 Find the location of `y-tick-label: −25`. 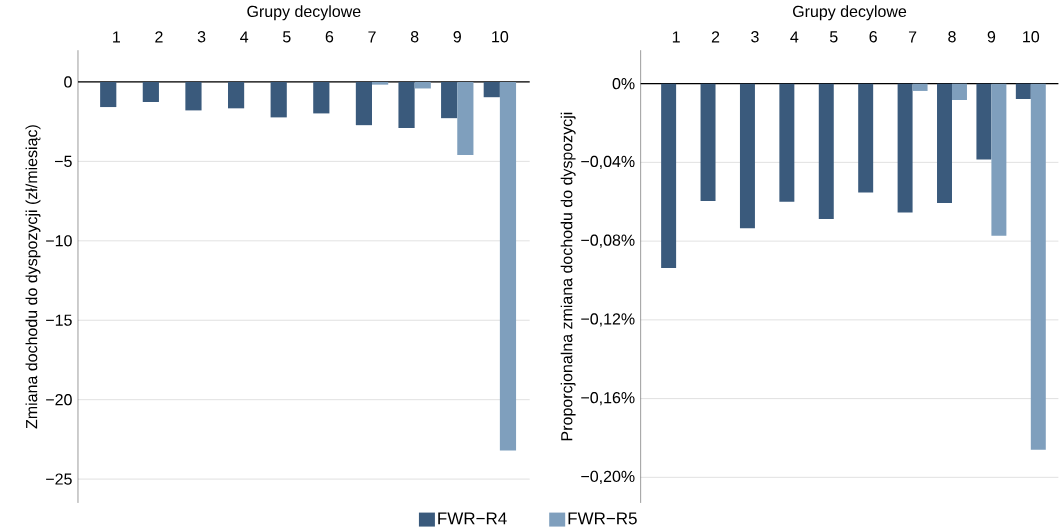

y-tick-label: −25 is located at coordinates (59, 479).